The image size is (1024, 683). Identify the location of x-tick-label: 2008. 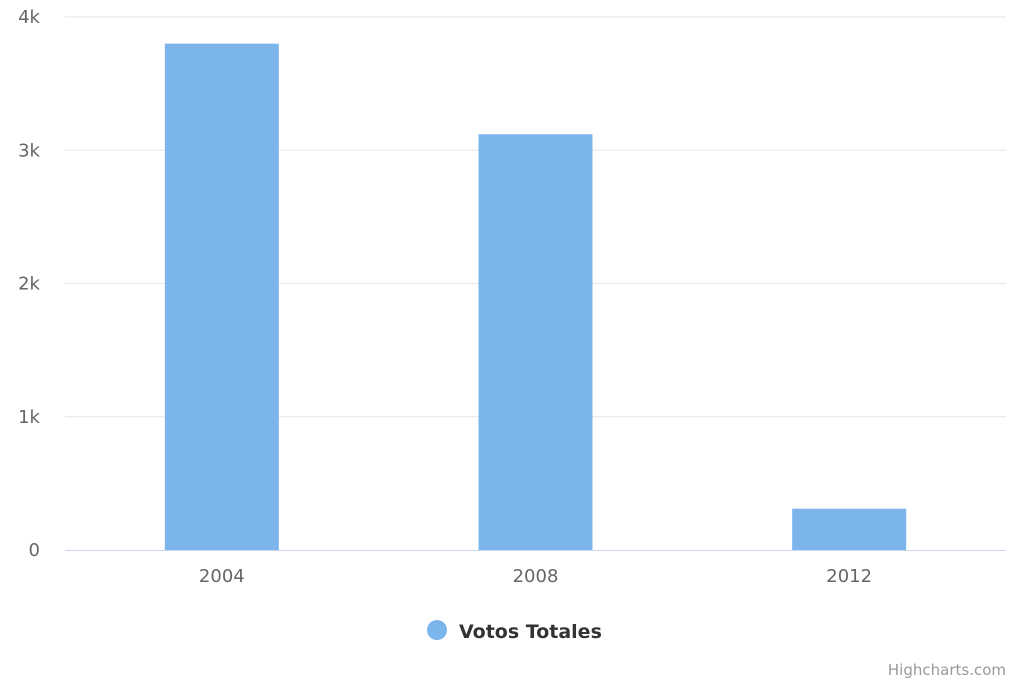
(536, 576).